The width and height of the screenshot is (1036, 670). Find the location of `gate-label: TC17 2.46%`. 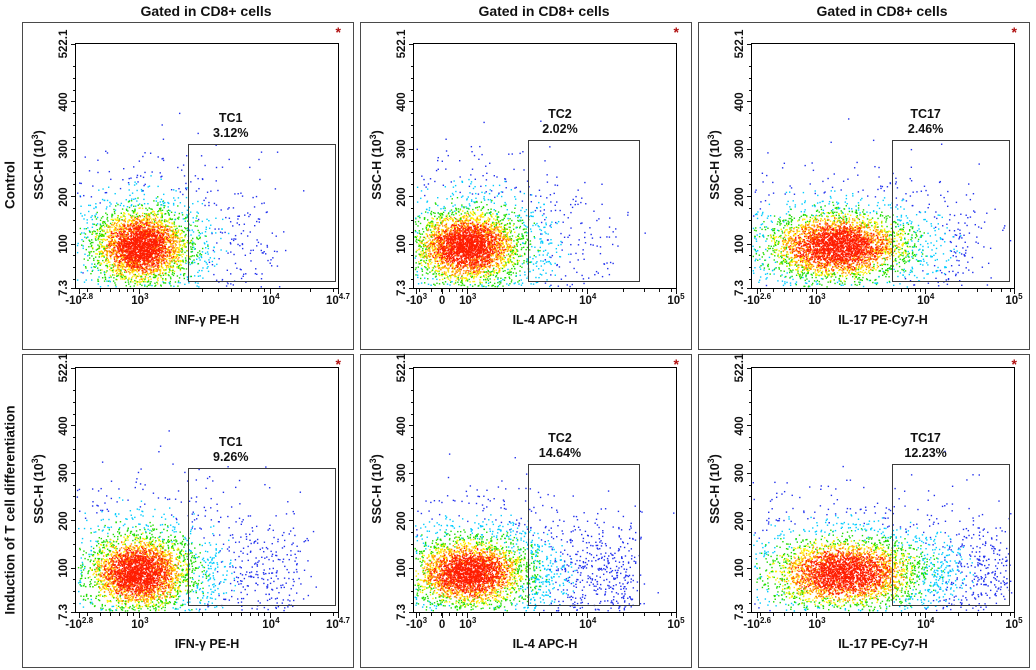

gate-label: TC17 2.46% is located at coordinates (925, 122).